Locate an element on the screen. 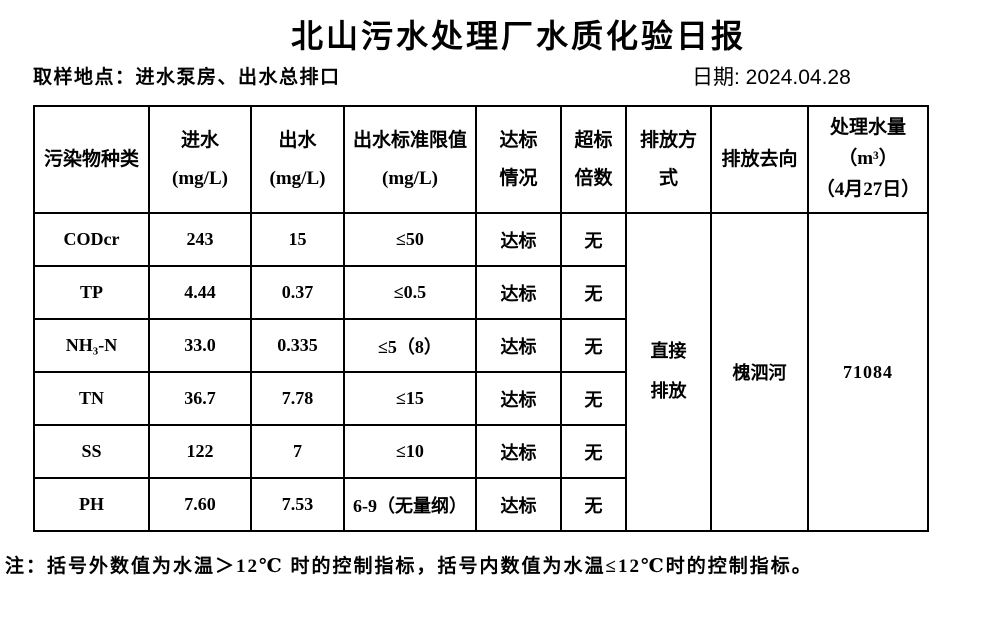  report-title: 北山污水处理厂水质化验日报 is located at coordinates (518, 36).